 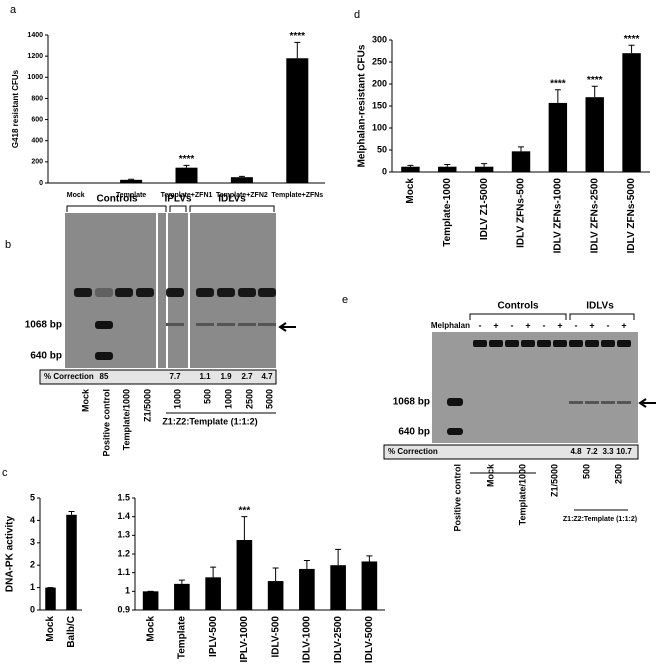 I want to click on x-tick-label: IDLV-1000, so click(x=307, y=639).